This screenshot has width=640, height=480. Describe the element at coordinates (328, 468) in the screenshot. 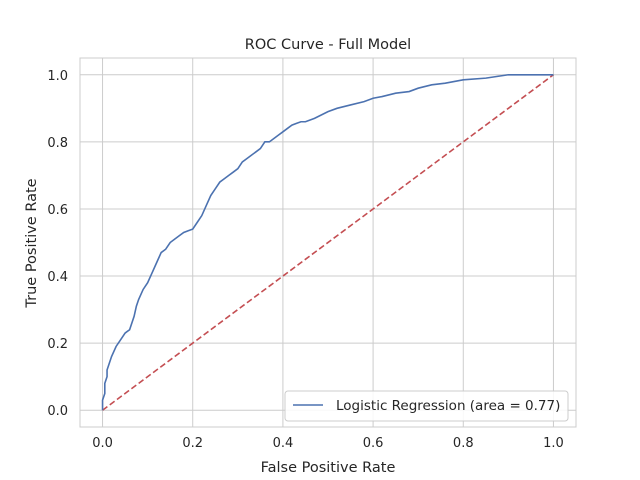

I see `x-axis-label: False Positive Rate` at that location.